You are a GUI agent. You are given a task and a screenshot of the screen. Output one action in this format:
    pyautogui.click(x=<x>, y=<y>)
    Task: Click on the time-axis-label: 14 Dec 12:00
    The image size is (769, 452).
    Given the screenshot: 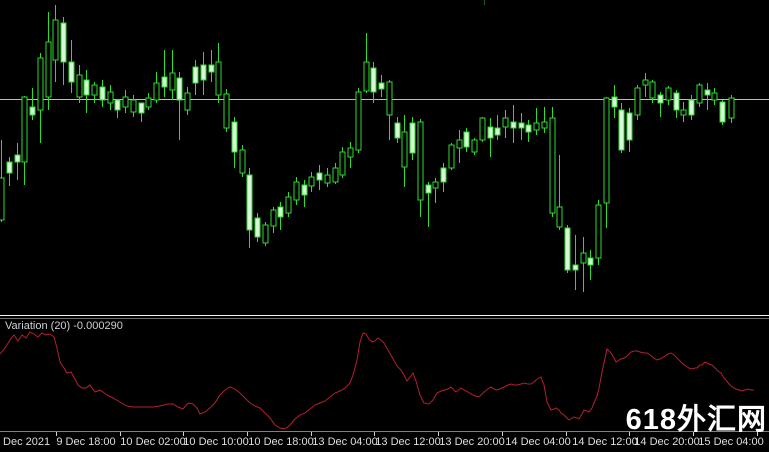 What is the action you would take?
    pyautogui.click(x=605, y=442)
    